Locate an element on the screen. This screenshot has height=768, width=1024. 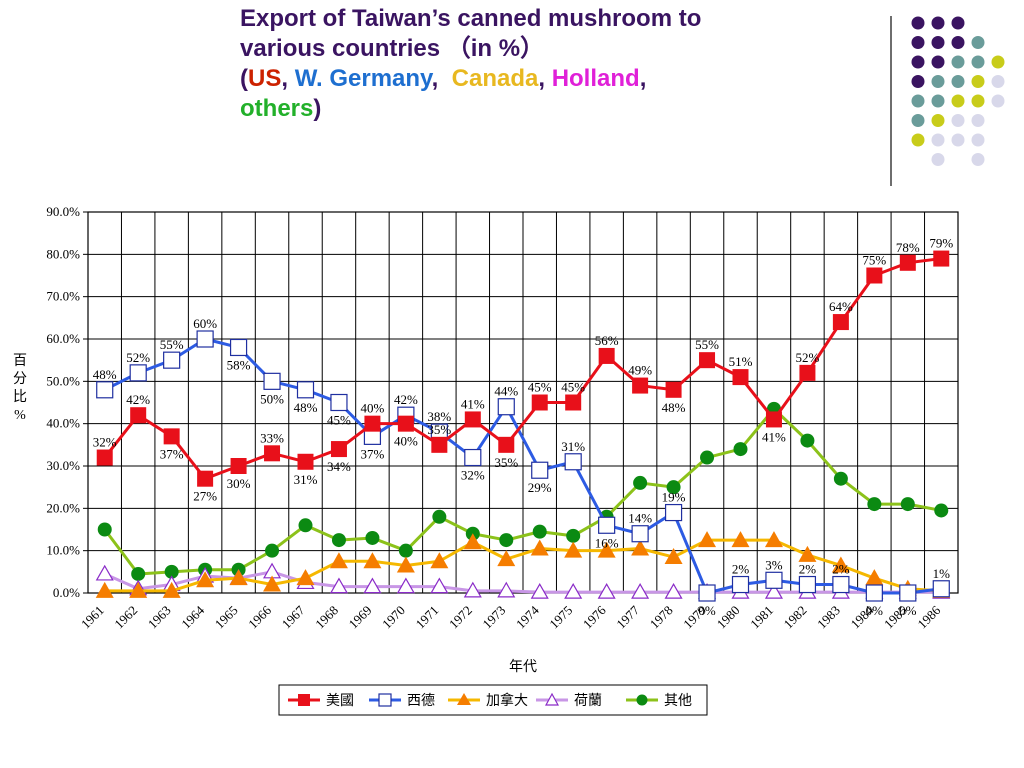
data-label: 55% is located at coordinates (707, 344).